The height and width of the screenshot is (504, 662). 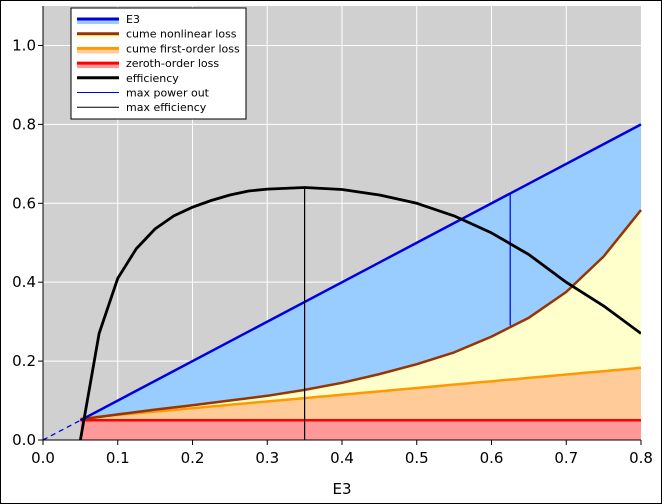 I want to click on legend-label: cume nonlinear loss, so click(x=181, y=34).